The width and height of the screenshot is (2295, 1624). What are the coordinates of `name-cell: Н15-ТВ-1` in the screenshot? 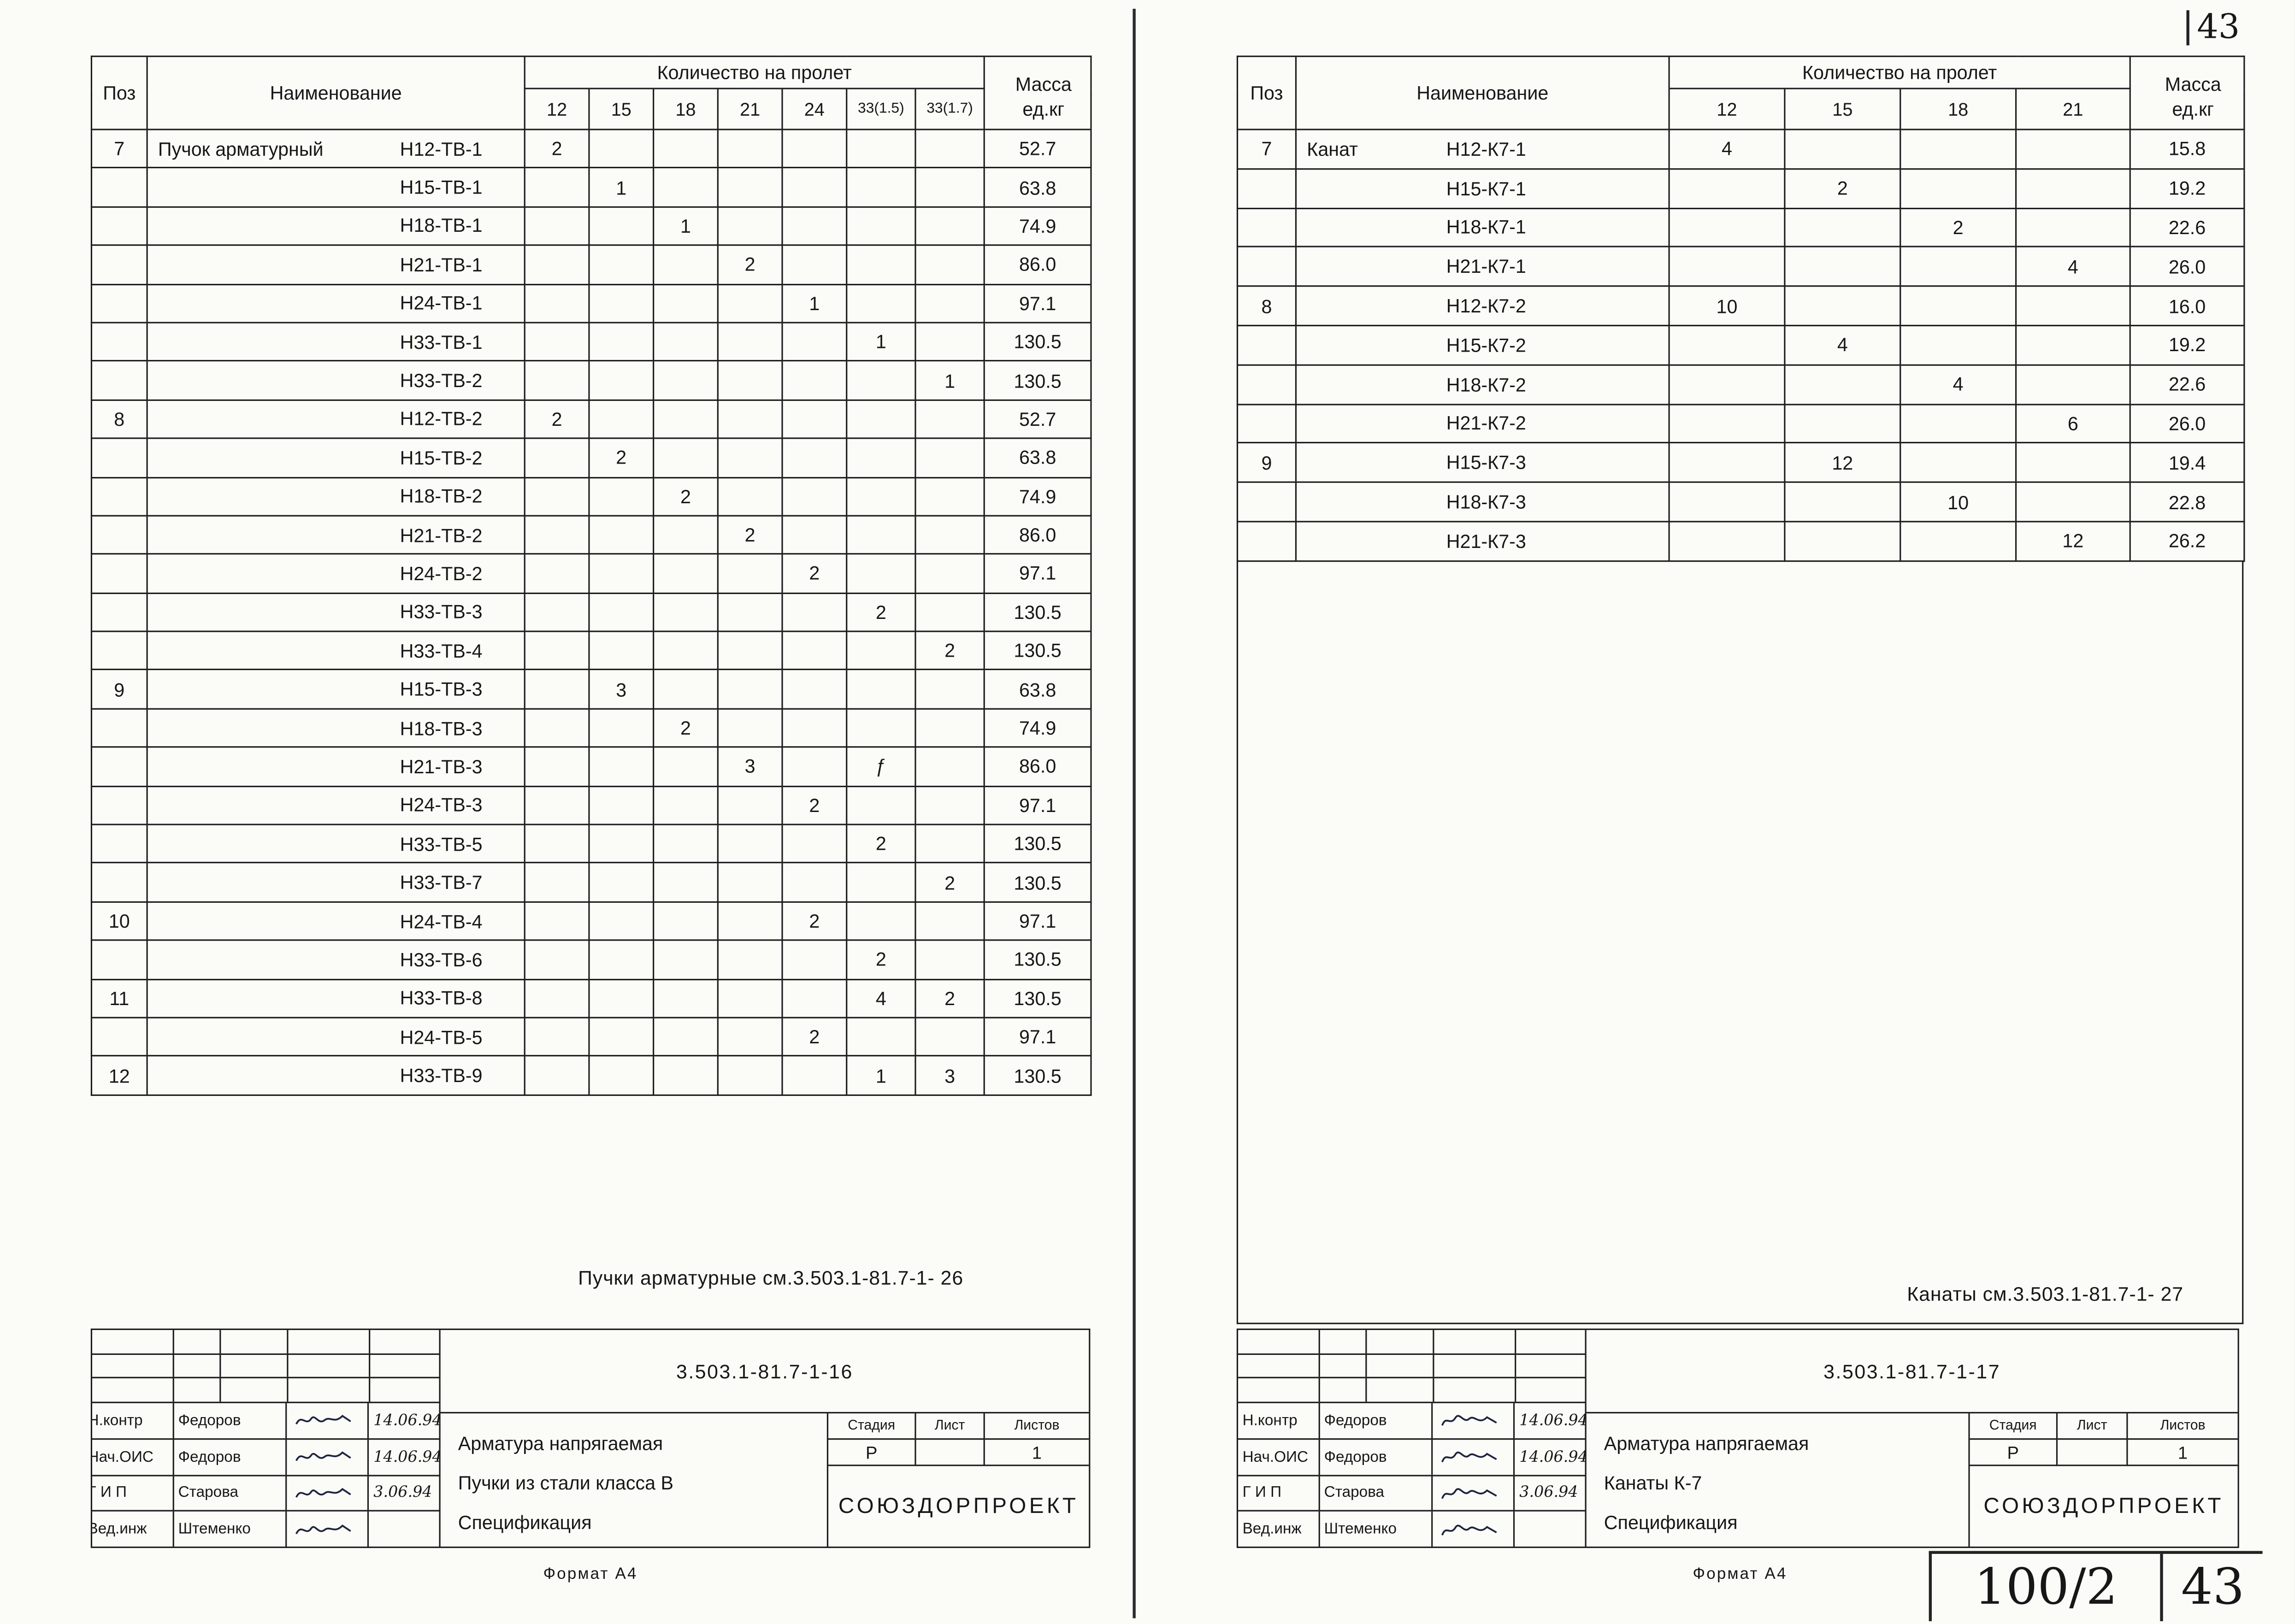 It's located at (335, 187).